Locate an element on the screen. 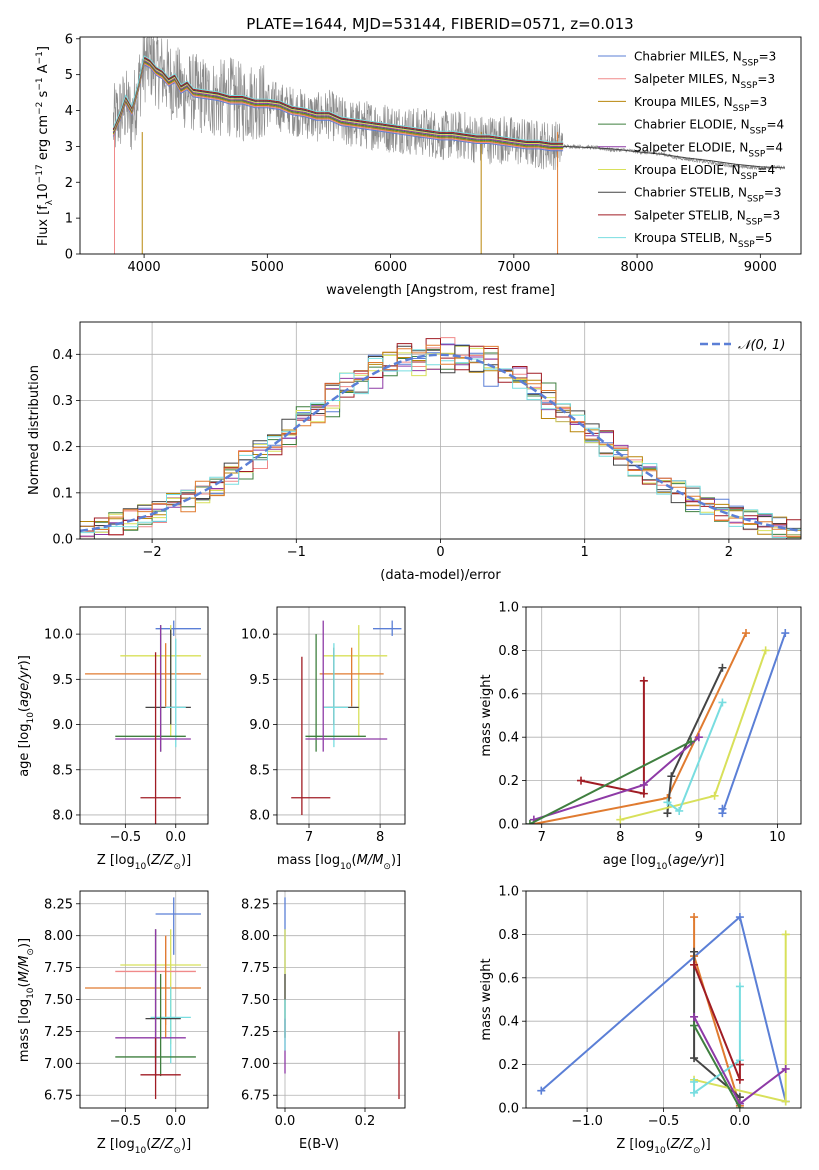 This screenshot has height=1170, width=819. tick-label-x: 7 is located at coordinates (542, 837).